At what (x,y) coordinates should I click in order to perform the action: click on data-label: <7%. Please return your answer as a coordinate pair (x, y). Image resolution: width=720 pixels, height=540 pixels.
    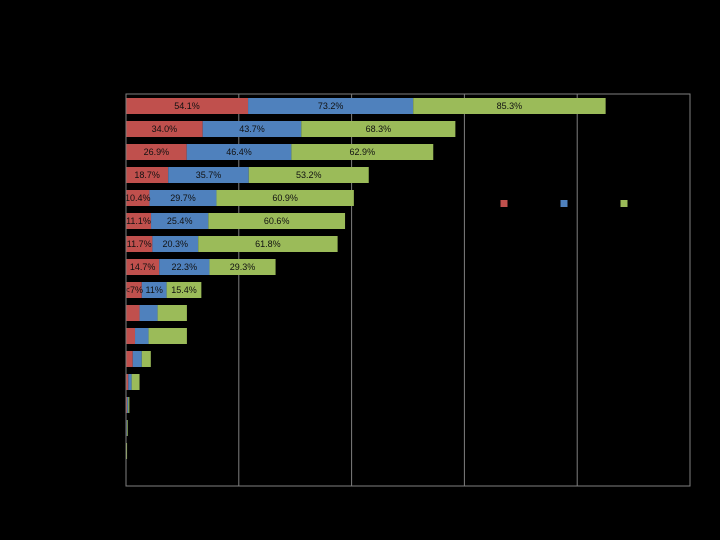
    Looking at the image, I should click on (134, 290).